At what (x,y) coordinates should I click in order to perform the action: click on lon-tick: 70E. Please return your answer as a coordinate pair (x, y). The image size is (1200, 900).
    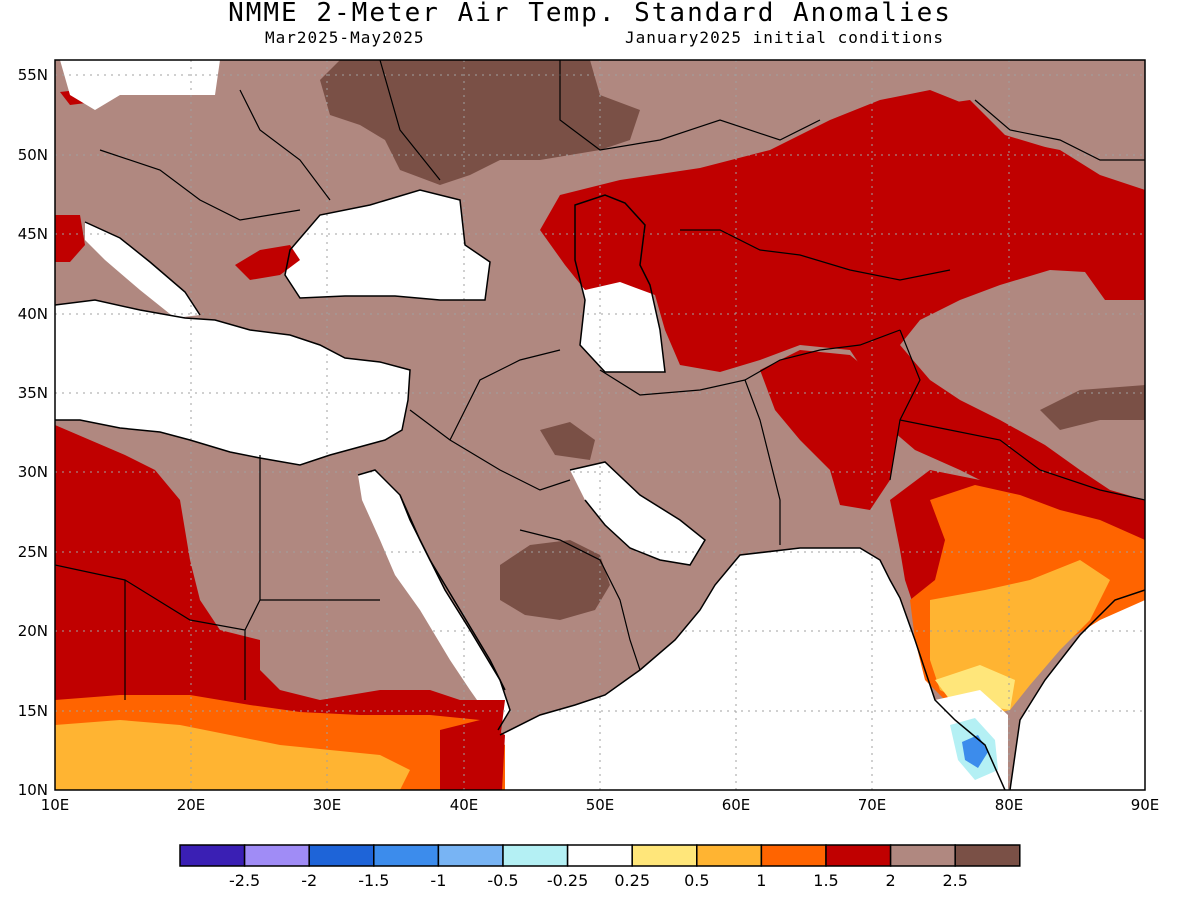
    Looking at the image, I should click on (872, 805).